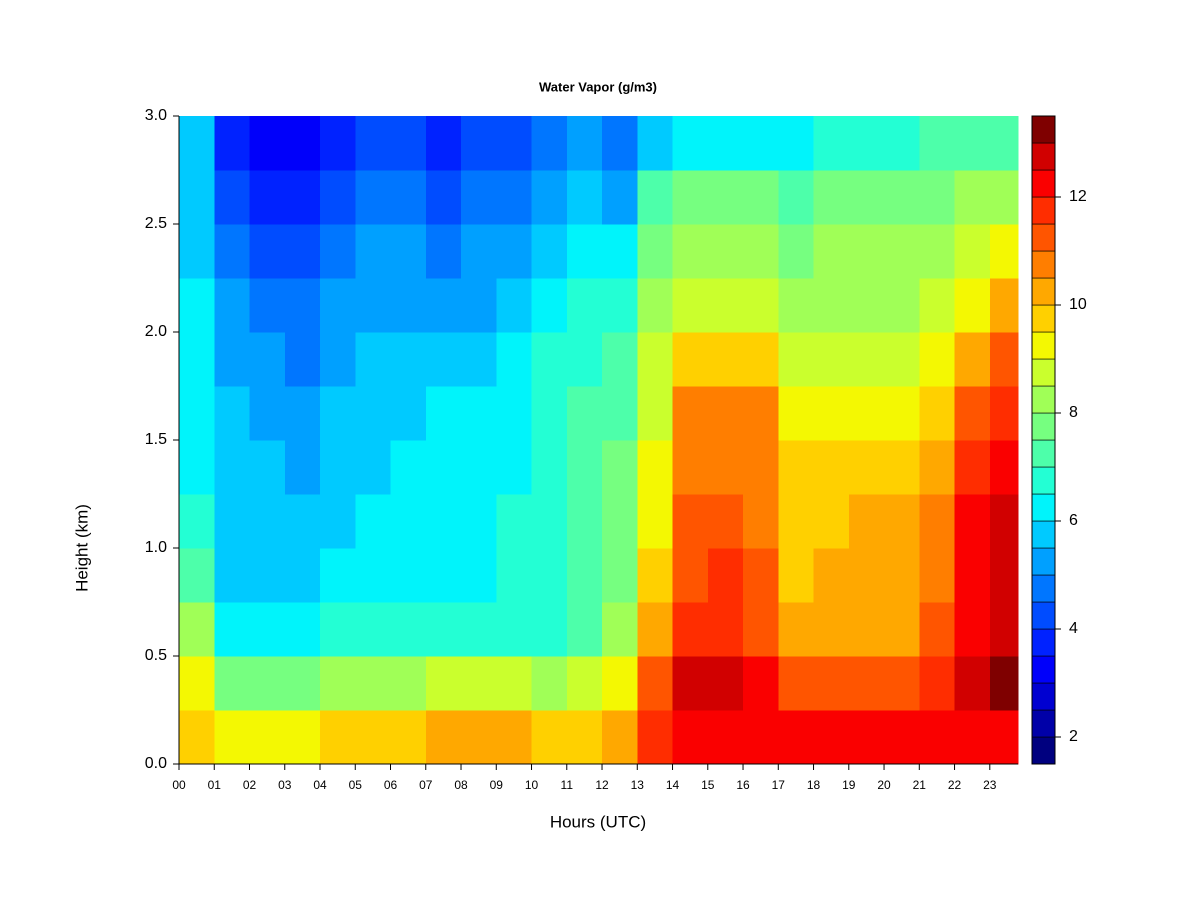  I want to click on y-tick-label: 2.0, so click(156, 331).